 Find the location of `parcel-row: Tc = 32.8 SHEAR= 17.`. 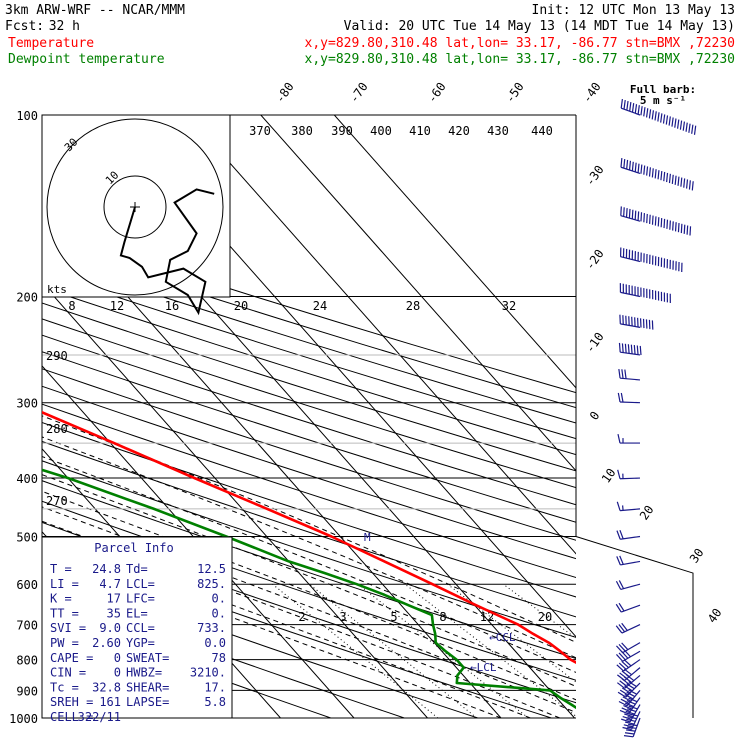

parcel-row: Tc = 32.8 SHEAR= 17. is located at coordinates (138, 687).